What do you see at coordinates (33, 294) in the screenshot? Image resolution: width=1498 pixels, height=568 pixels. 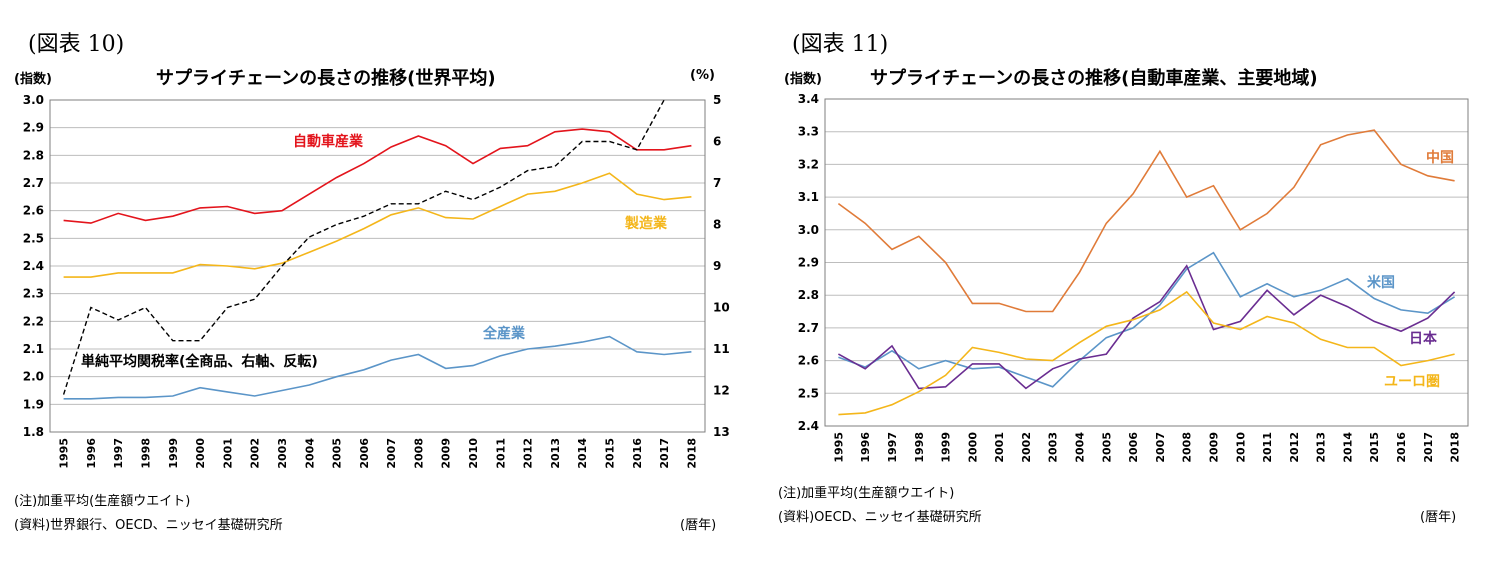 I see `y-tick-label: 2.3` at bounding box center [33, 294].